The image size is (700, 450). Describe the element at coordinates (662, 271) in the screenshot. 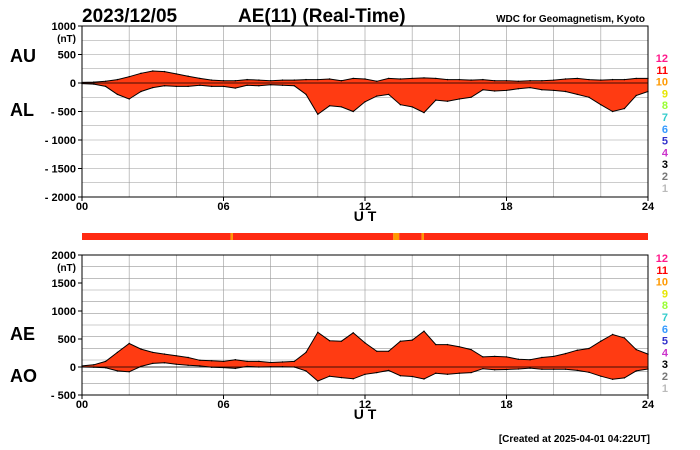

I see `legend-count-11: 11` at that location.